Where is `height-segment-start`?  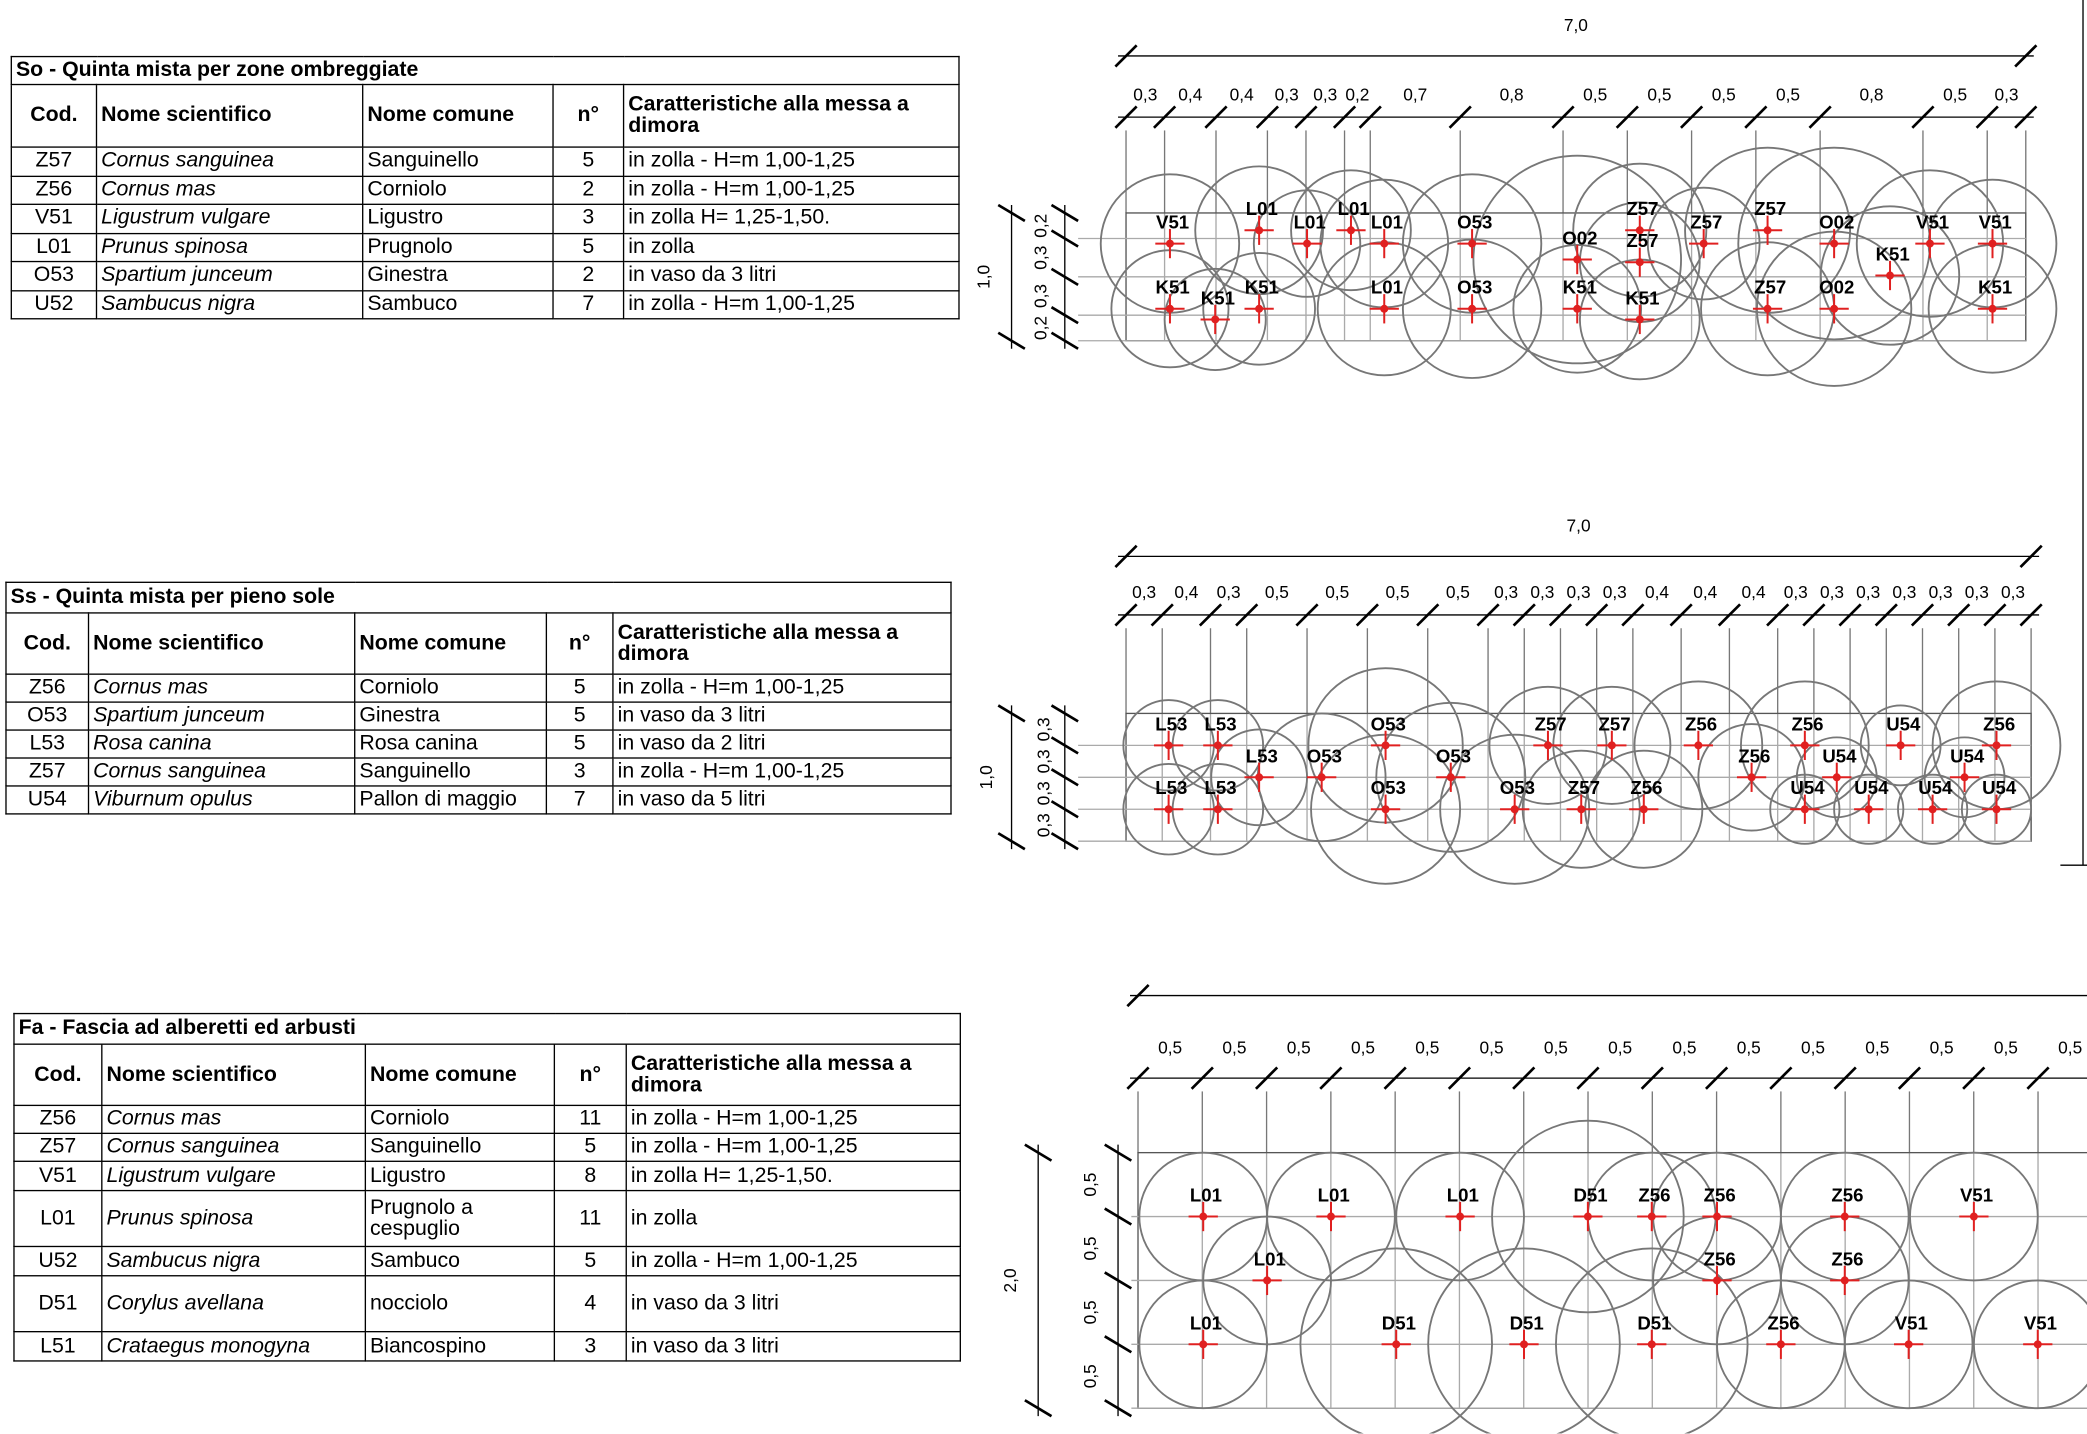
height-segment-start is located at coordinates (1064, 713).